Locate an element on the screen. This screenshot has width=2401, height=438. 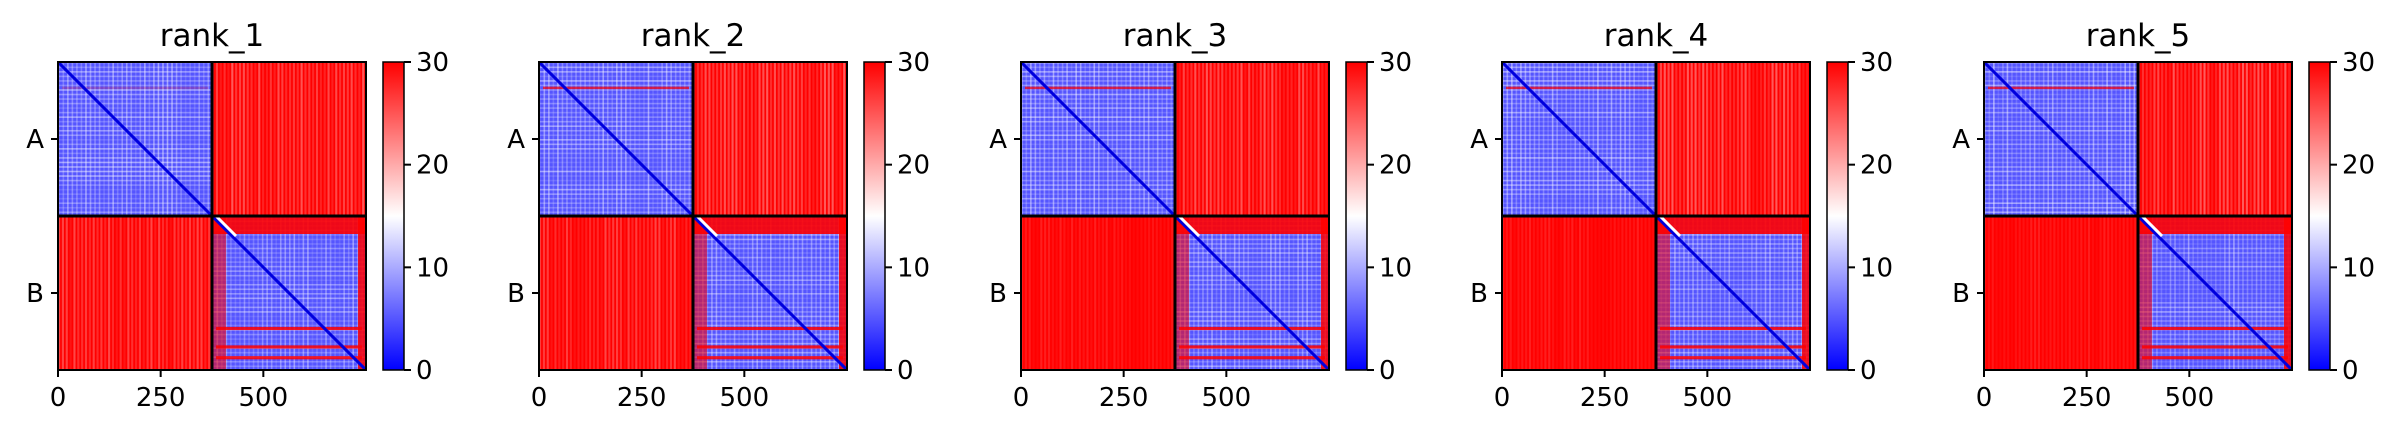
plot-frame is located at coordinates (693, 216).